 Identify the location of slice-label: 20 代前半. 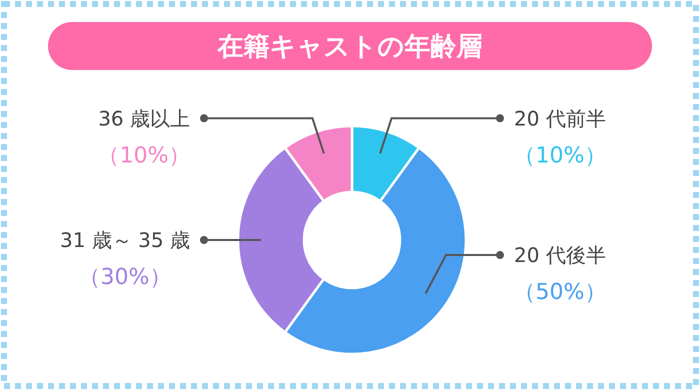
(560, 118).